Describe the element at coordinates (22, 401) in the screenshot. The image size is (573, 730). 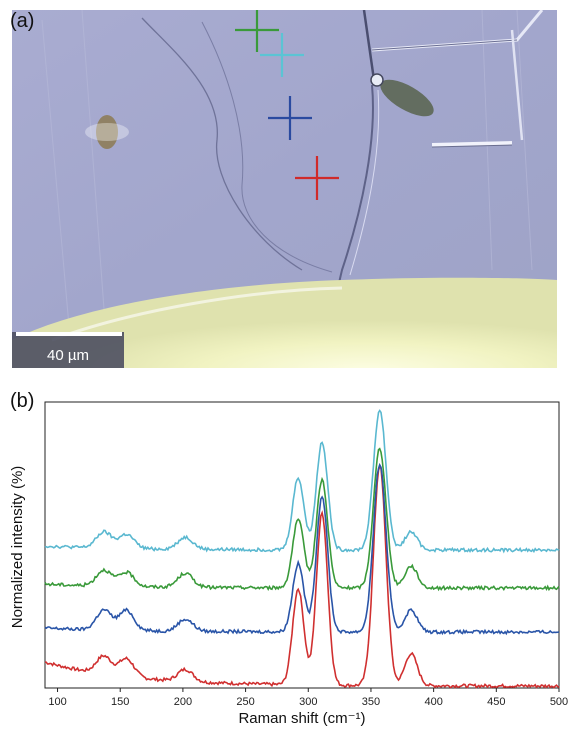
I see `panel-b-label: (b)` at that location.